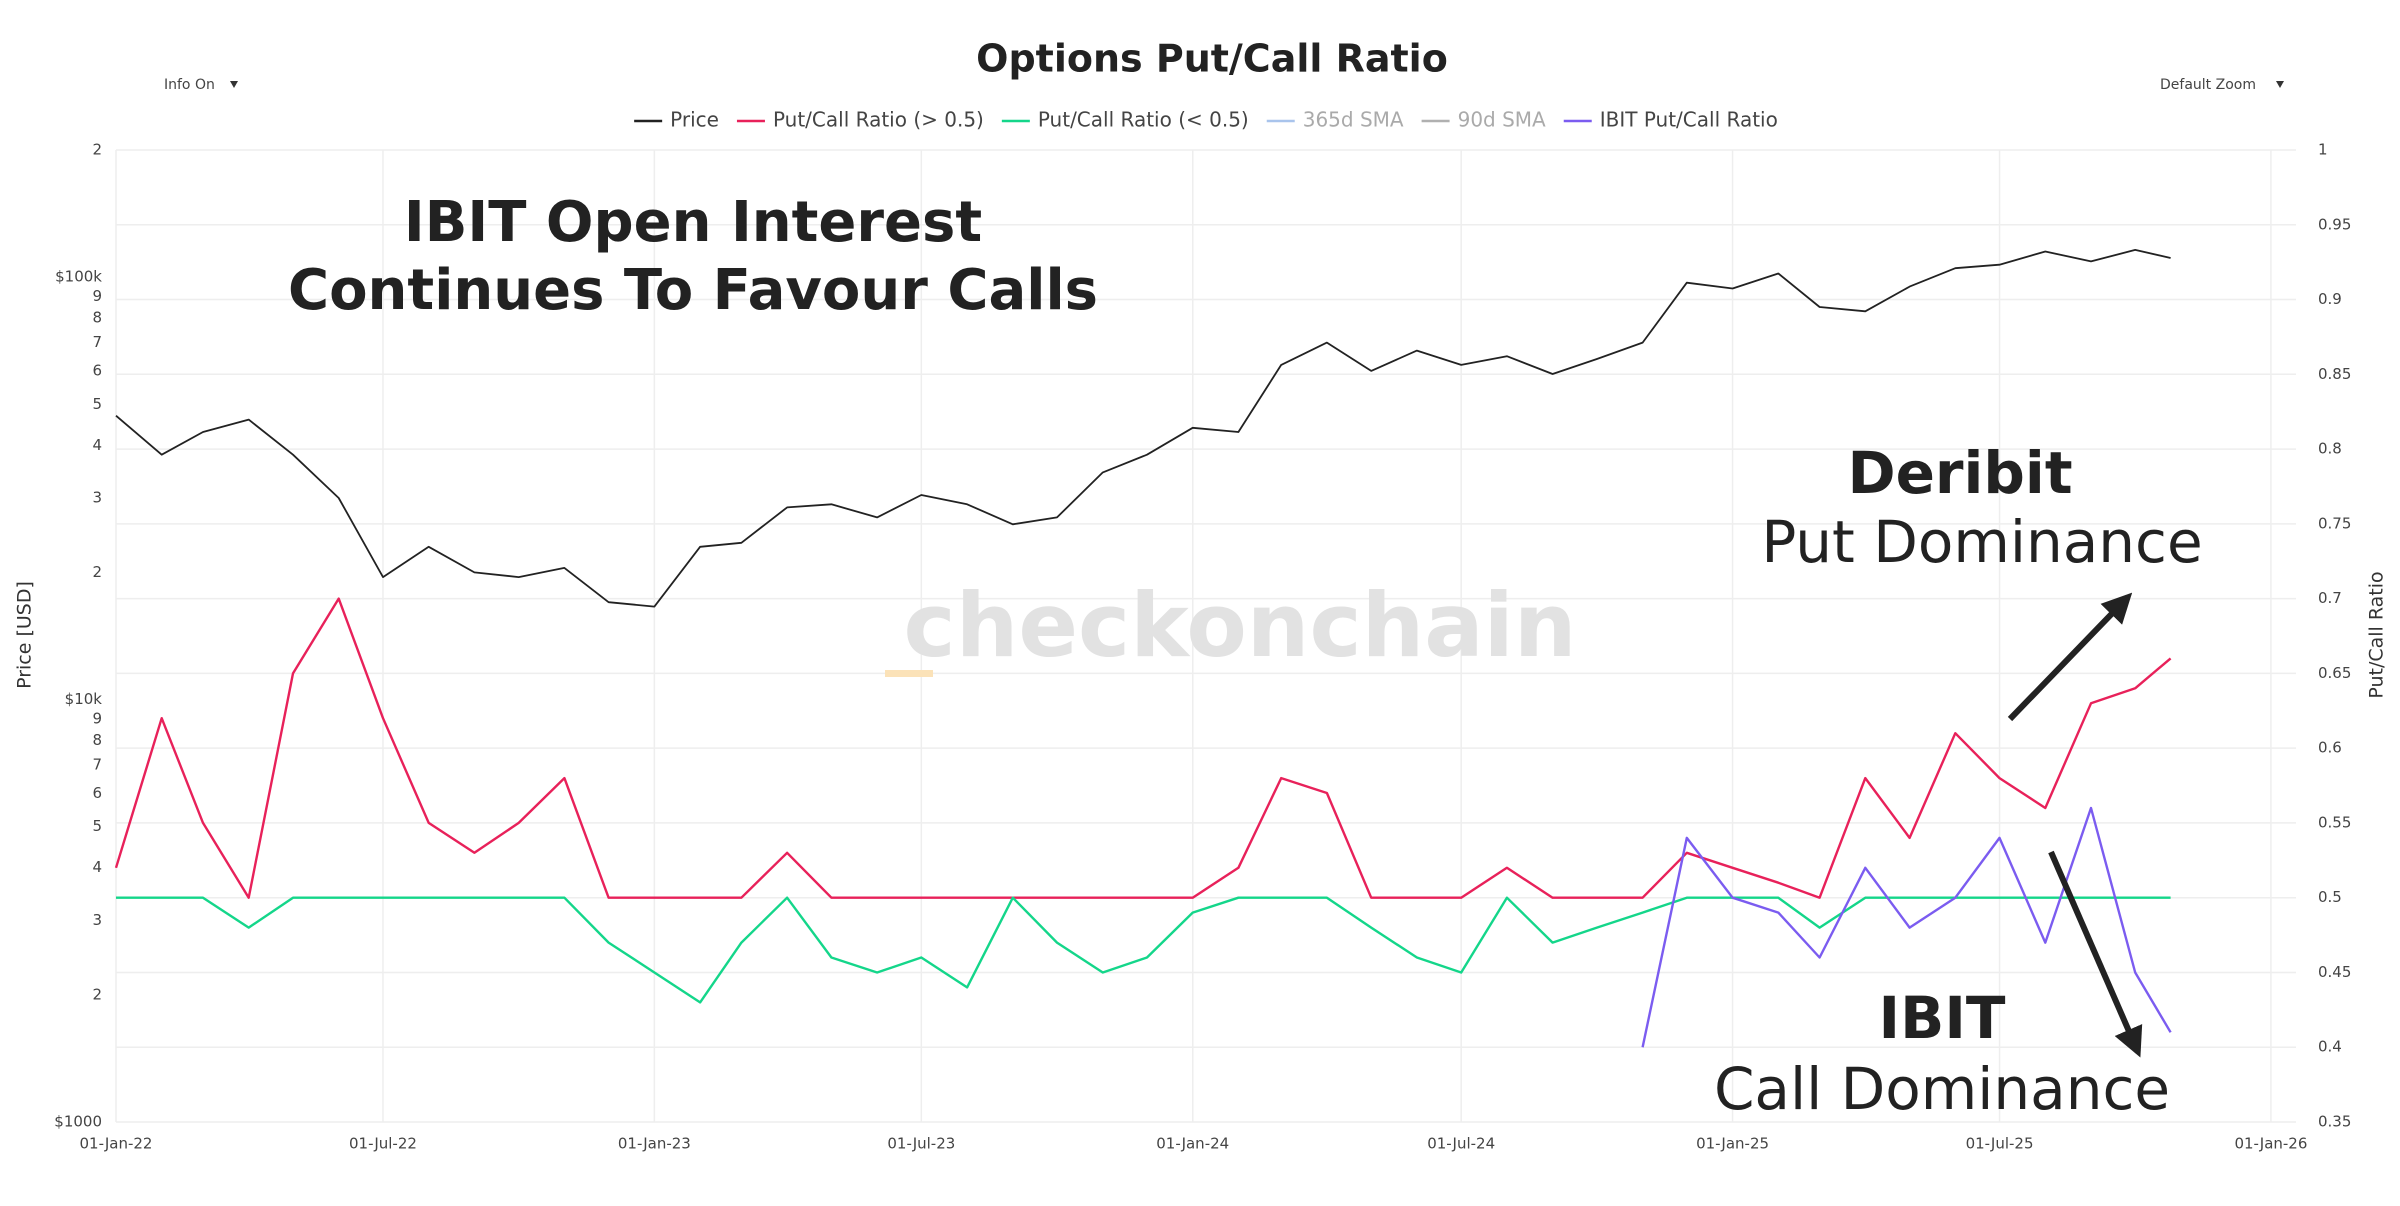 This screenshot has width=2400, height=1206. I want to click on x-tick-label: 01-Jul-23, so click(921, 1144).